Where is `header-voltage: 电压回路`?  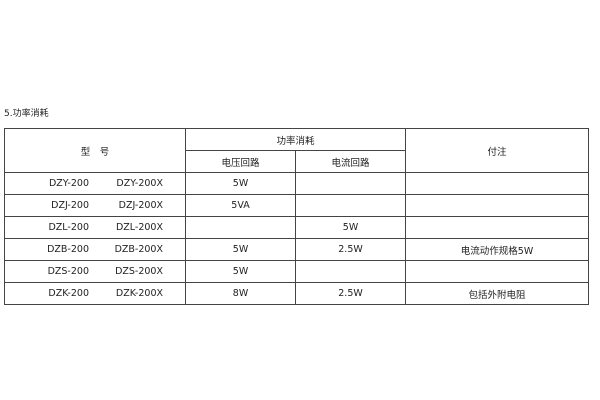
header-voltage: 电压回路 is located at coordinates (240, 161).